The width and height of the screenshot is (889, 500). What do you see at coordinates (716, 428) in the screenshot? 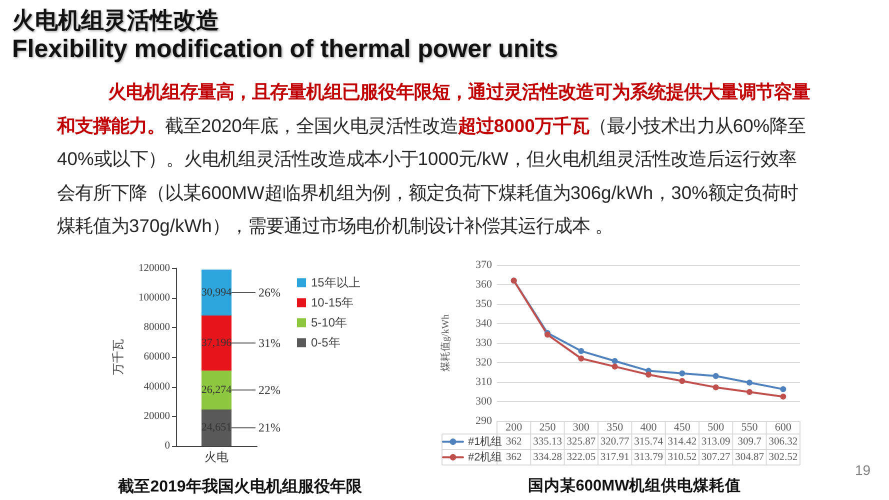
I see `x-tick-label: 500` at bounding box center [716, 428].